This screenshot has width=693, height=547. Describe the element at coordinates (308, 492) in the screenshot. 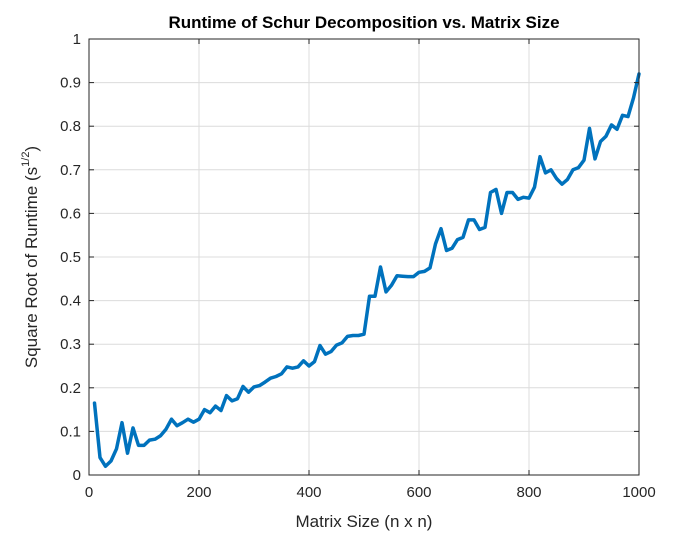

I see `x-tick-label: 400` at that location.